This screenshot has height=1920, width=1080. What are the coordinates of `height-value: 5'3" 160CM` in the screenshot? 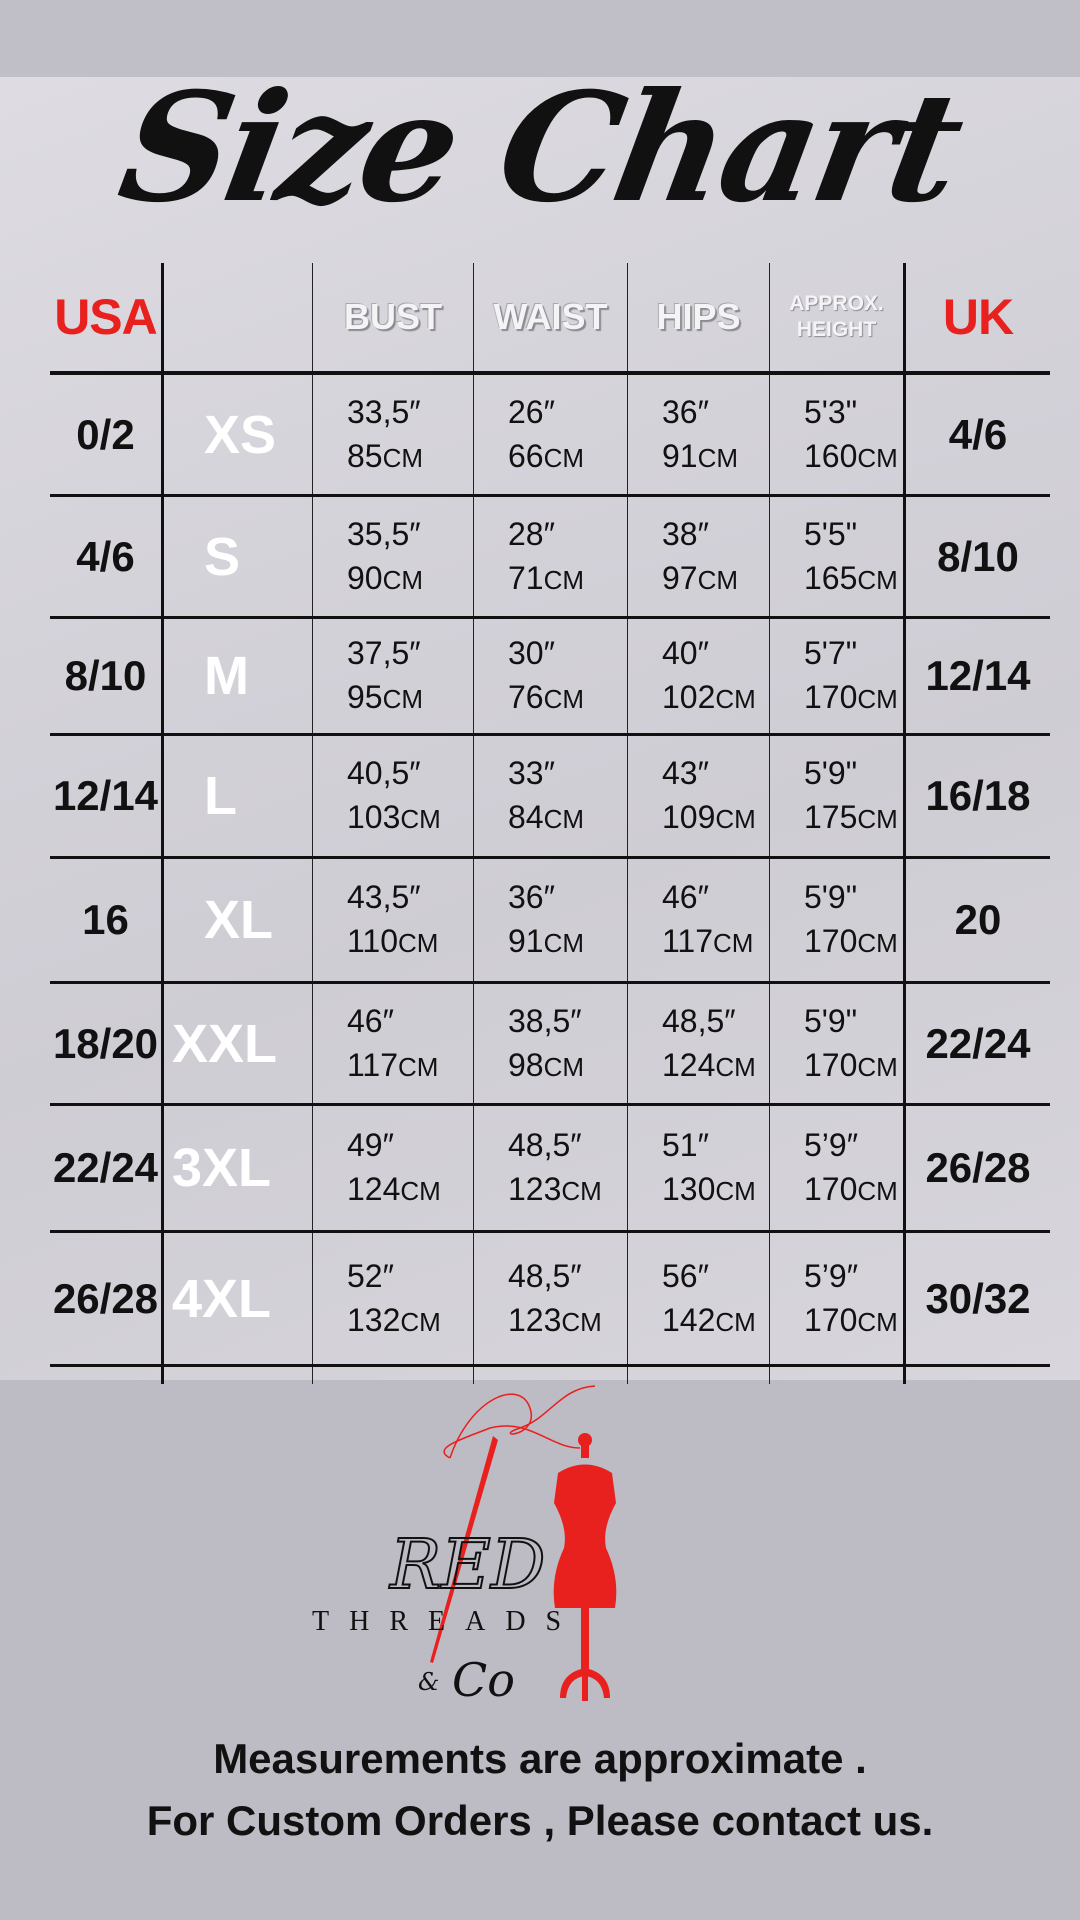 It's located at (838, 434).